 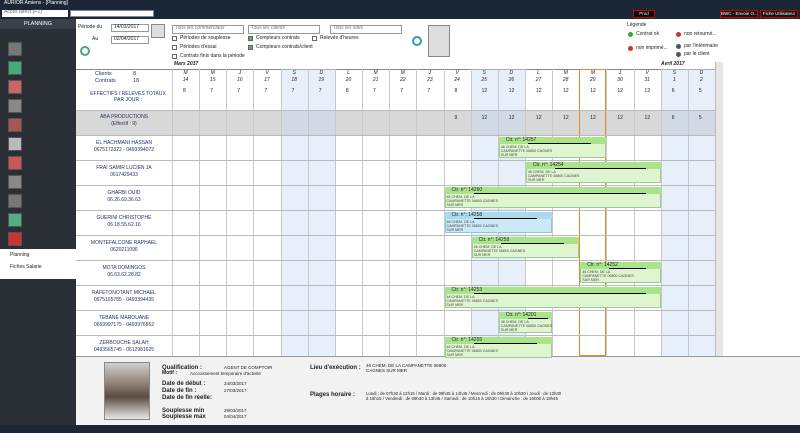 I want to click on employee-name: MOTA DOMINGOS, so click(x=124, y=268).